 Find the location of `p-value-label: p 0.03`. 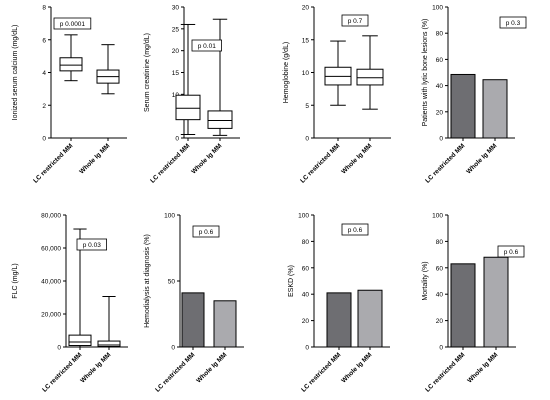

p-value-label: p 0.03 is located at coordinates (92, 245).